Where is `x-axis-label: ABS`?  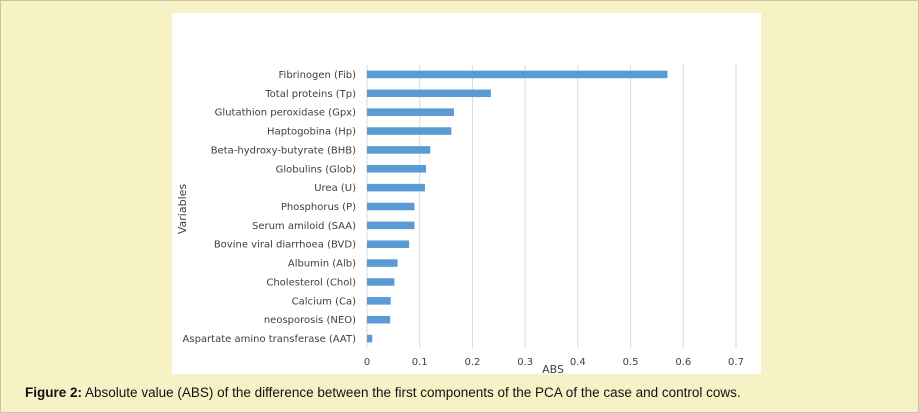
x-axis-label: ABS is located at coordinates (553, 368).